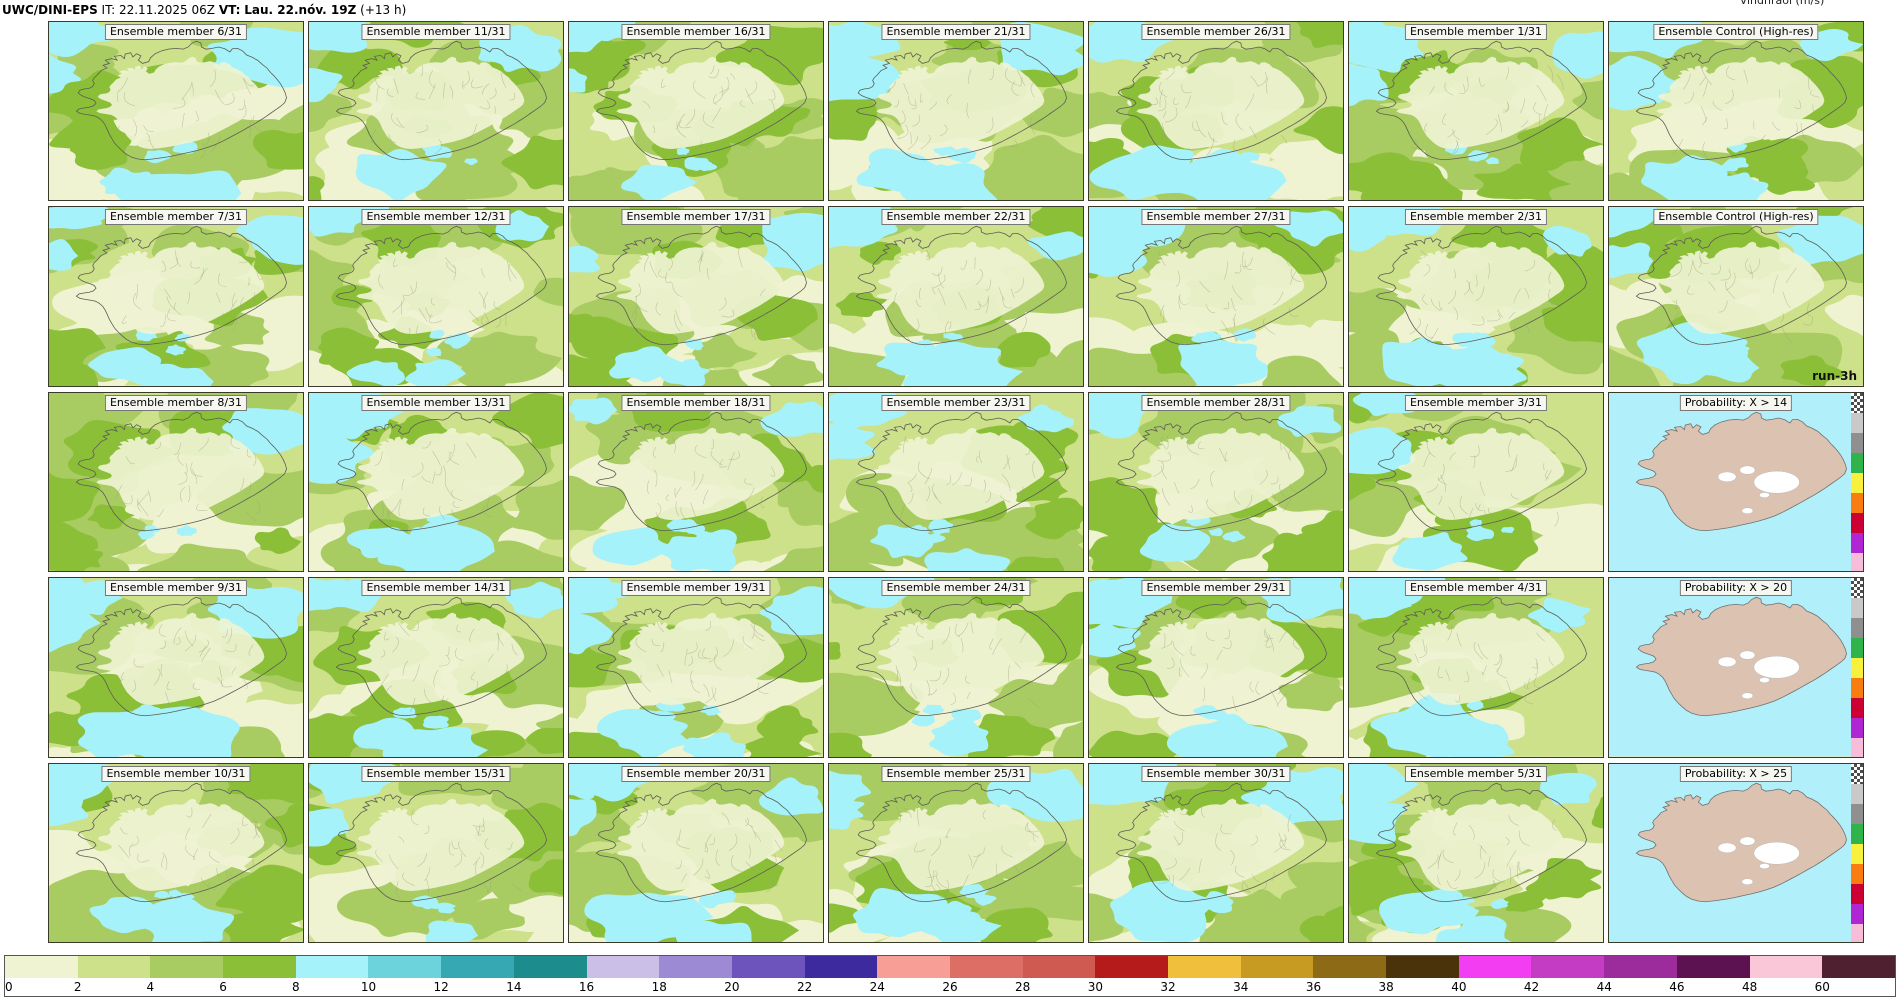 Image resolution: width=1900 pixels, height=1000 pixels. What do you see at coordinates (176, 111) in the screenshot?
I see `ensemble-member-panel: Ensemble member 6/31` at bounding box center [176, 111].